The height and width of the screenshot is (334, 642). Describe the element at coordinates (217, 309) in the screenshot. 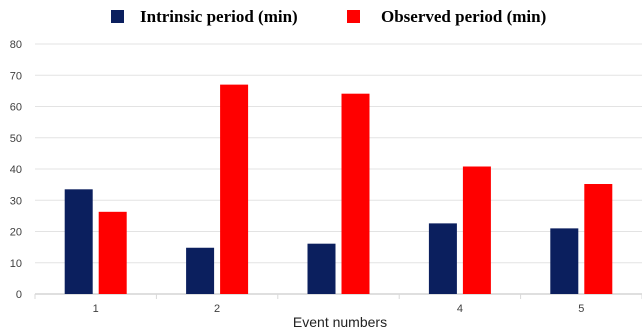

I see `x-tick-label: 2` at that location.